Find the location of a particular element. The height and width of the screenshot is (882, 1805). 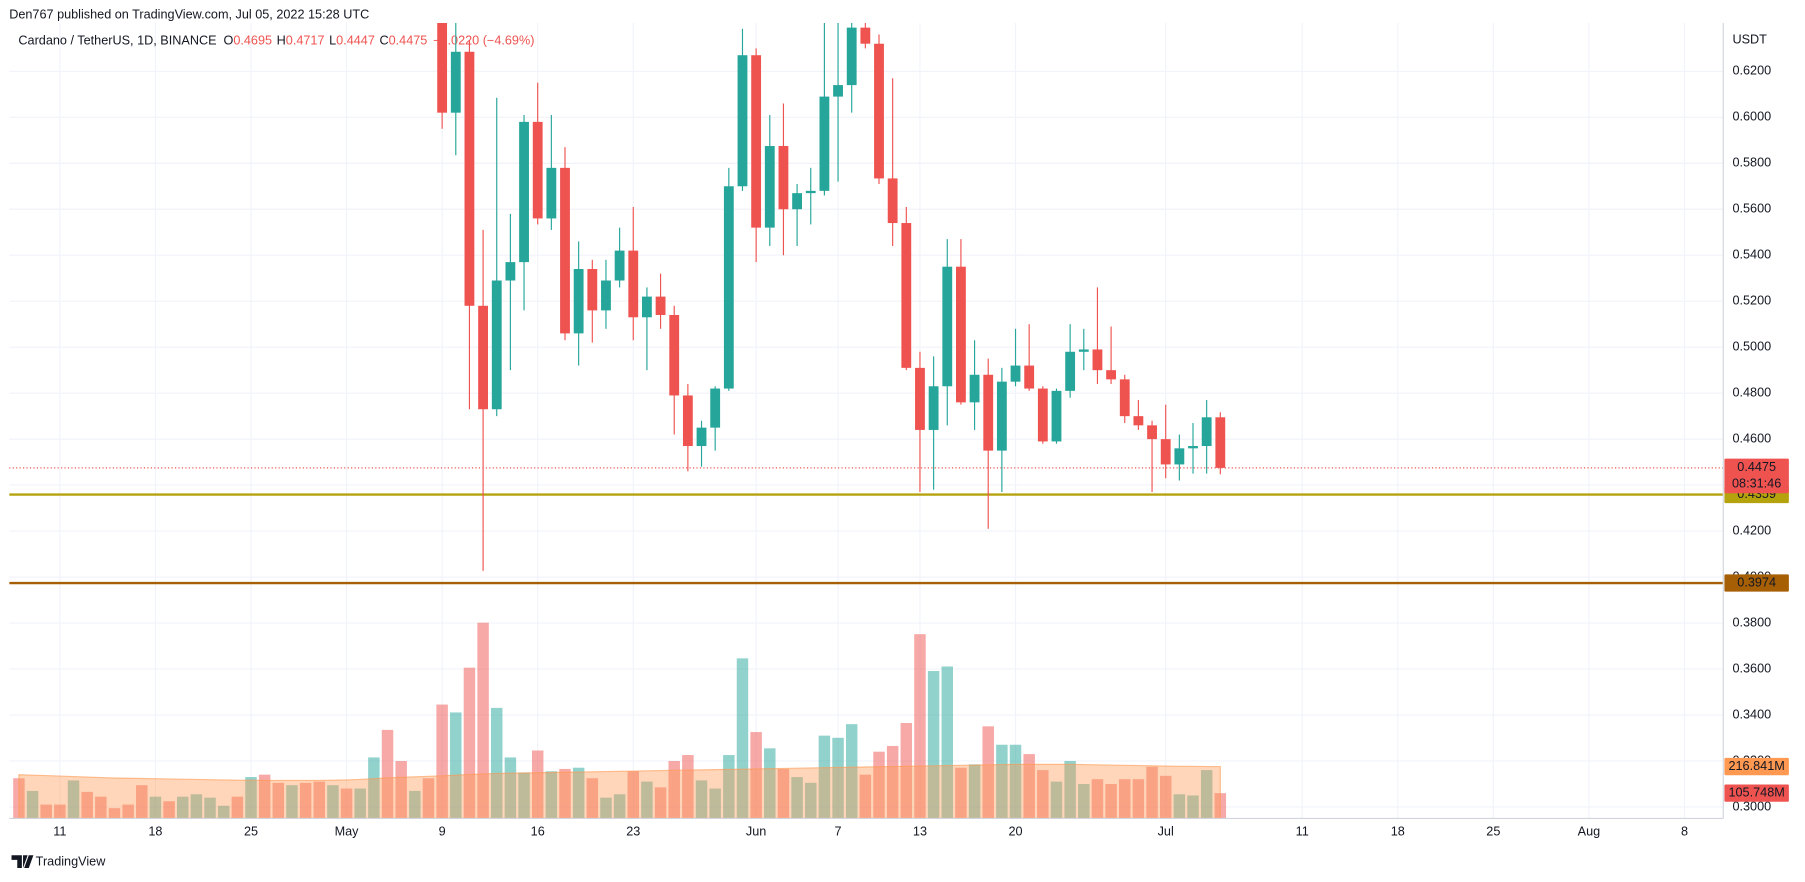

ohlc-value: 0.4447 is located at coordinates (355, 41).